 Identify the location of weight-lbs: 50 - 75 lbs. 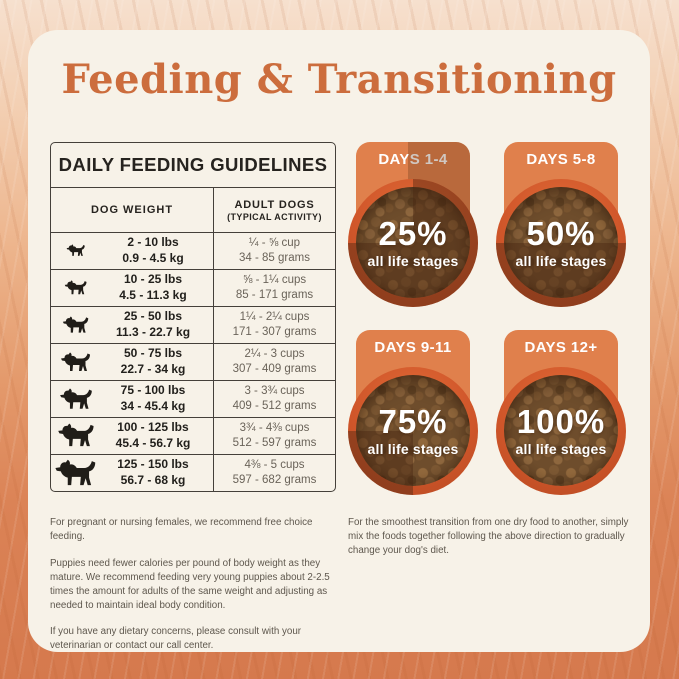
(153, 353).